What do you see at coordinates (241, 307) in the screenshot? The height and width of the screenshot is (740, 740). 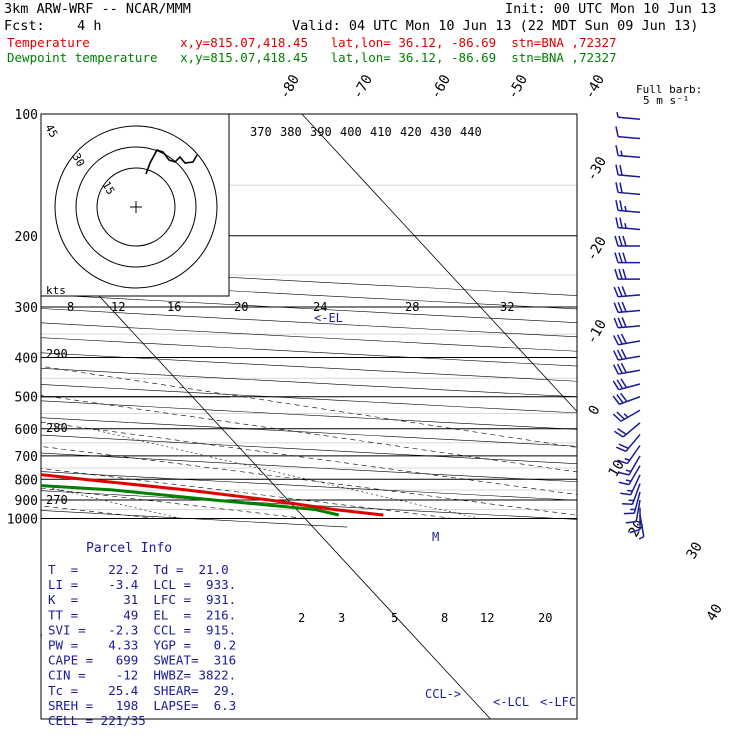 I see `hodograph-axis-label: 20` at bounding box center [241, 307].